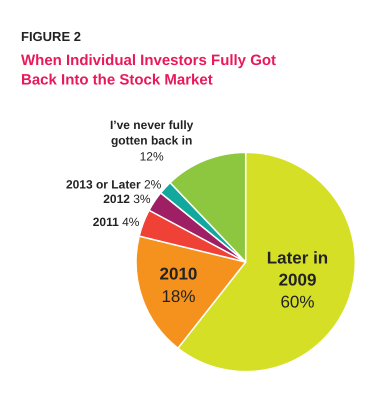 The image size is (378, 400). Describe the element at coordinates (116, 199) in the screenshot. I see `slice-label: 2012` at that location.